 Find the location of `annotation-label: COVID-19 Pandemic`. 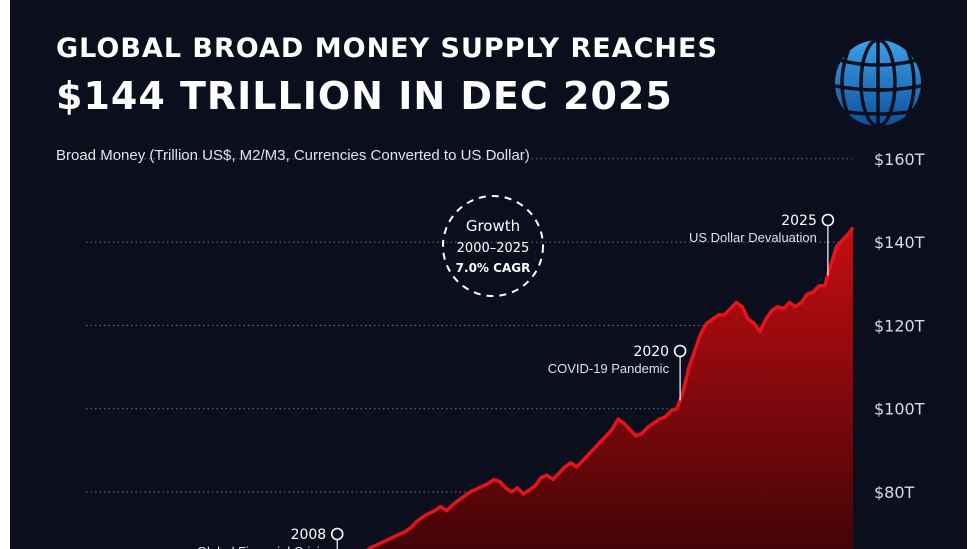

annotation-label: COVID-19 Pandemic is located at coordinates (609, 368).